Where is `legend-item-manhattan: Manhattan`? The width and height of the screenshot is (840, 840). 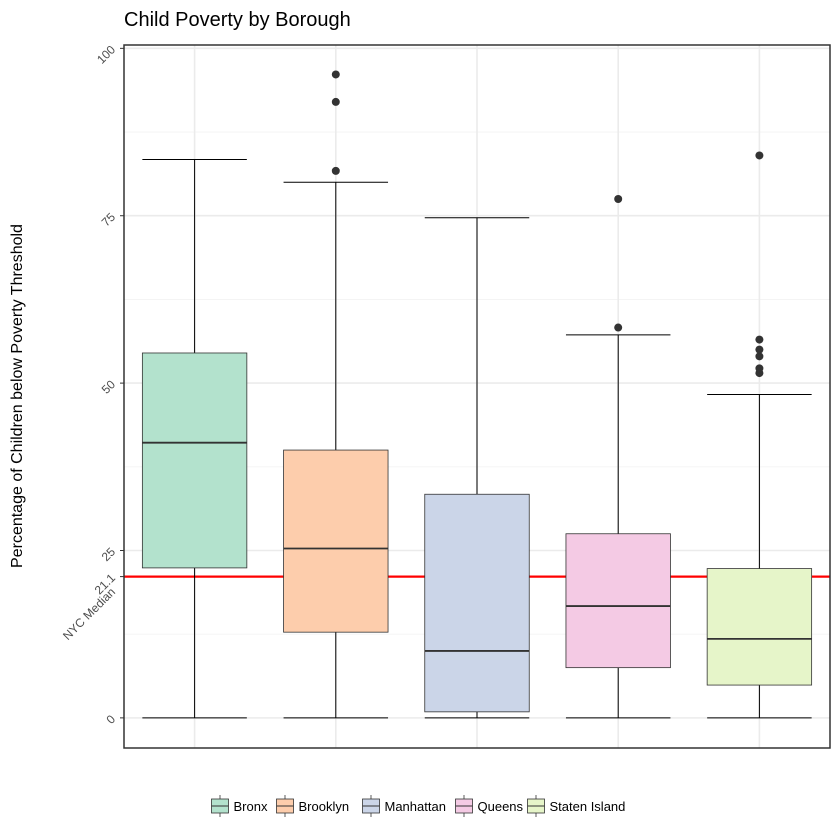
legend-item-manhattan: Manhattan is located at coordinates (404, 806).